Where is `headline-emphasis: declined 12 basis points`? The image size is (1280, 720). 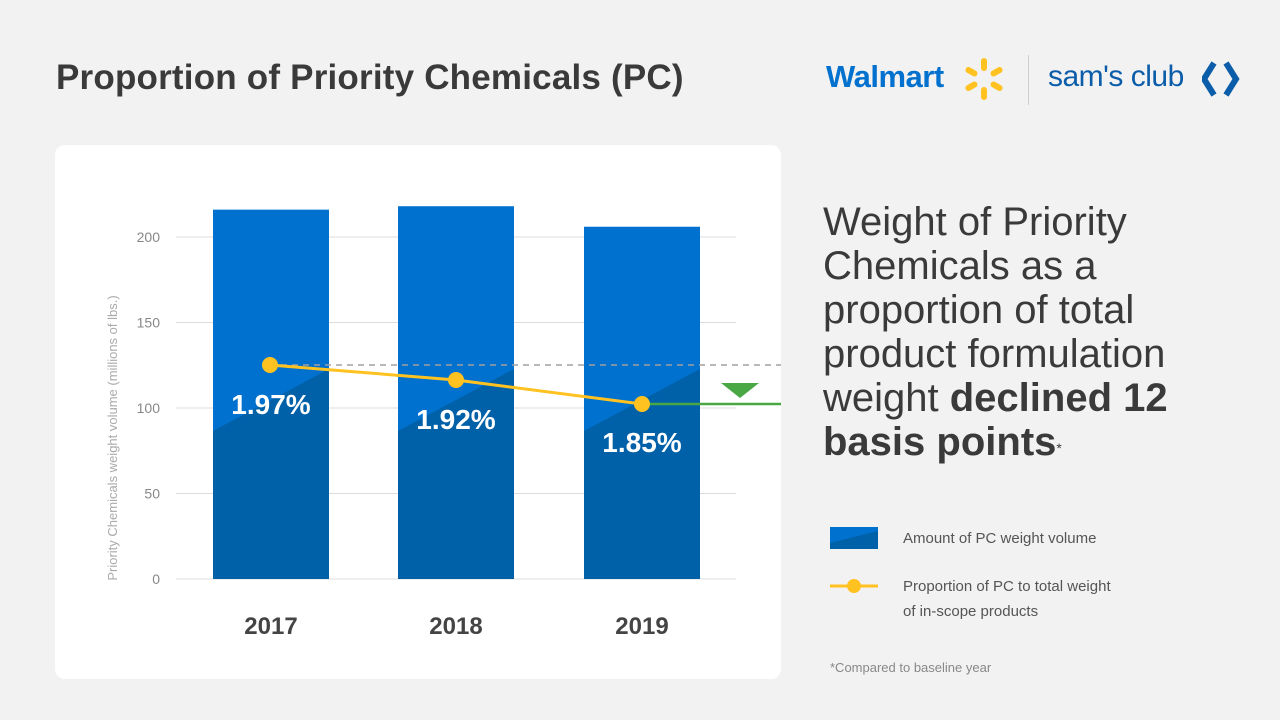
headline-emphasis: declined 12 basis points is located at coordinates (995, 420).